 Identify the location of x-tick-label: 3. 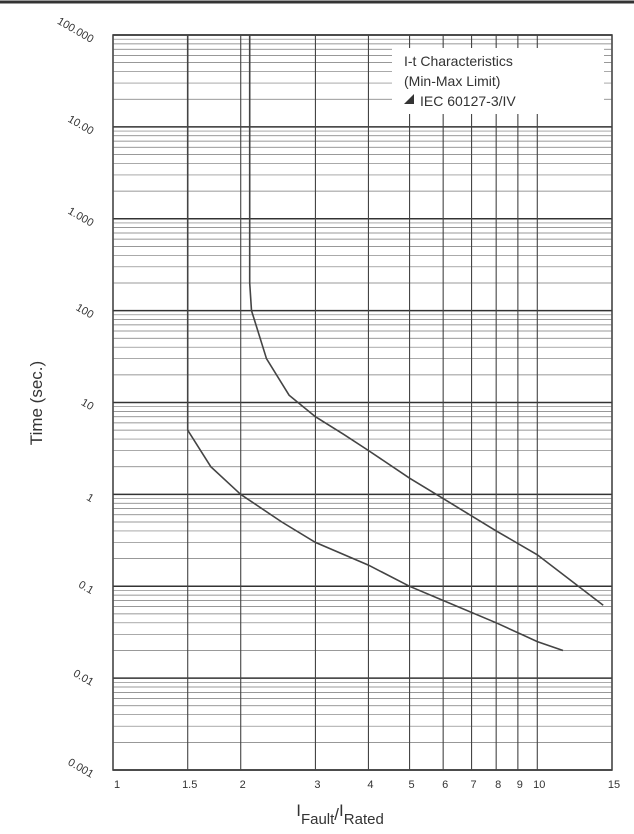
(317, 785).